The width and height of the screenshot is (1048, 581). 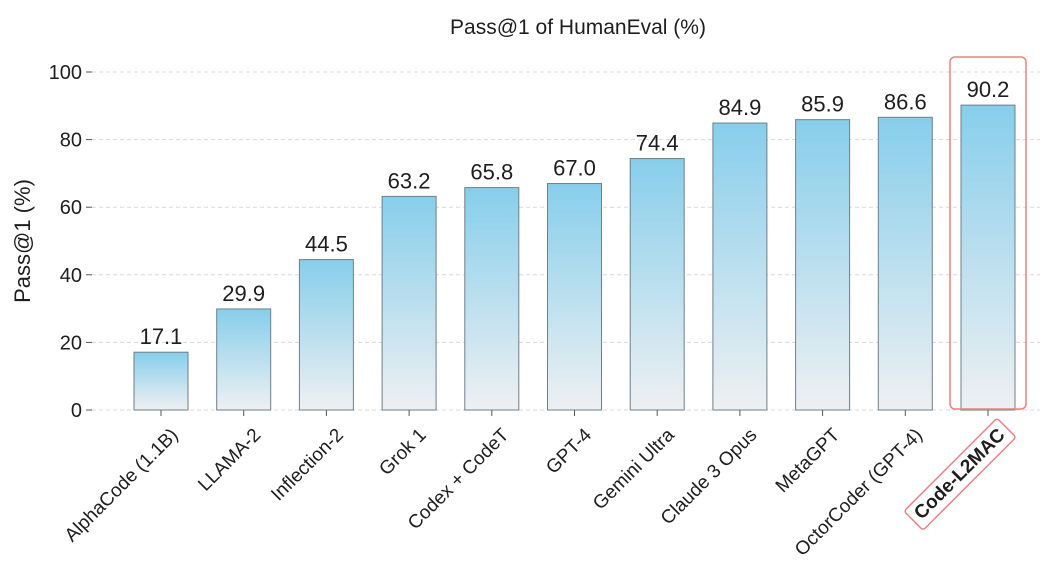 What do you see at coordinates (243, 293) in the screenshot?
I see `data-label: 29.9` at bounding box center [243, 293].